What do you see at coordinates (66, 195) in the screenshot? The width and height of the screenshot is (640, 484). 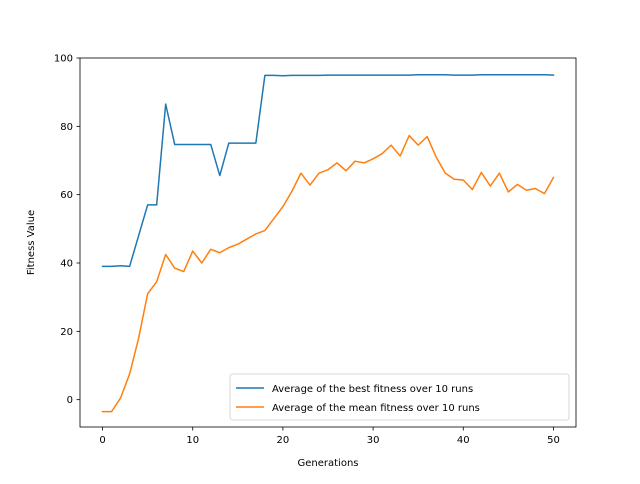 I see `y-tick-label: 60` at bounding box center [66, 195].